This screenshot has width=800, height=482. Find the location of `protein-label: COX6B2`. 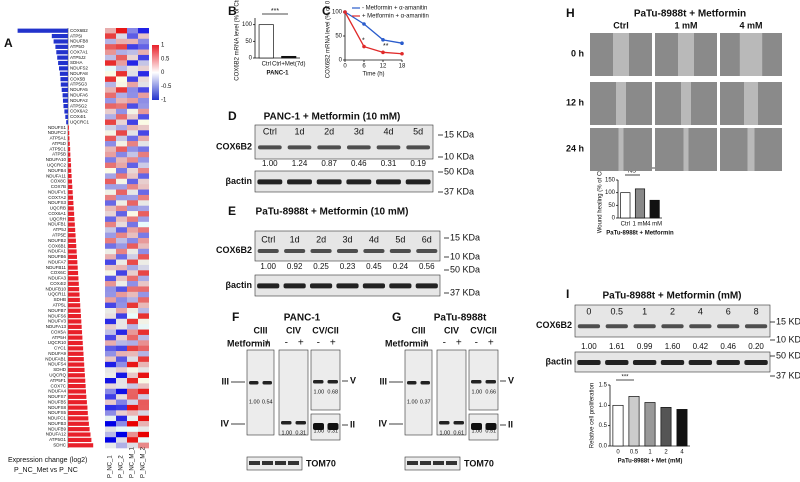

protein-label: COX6B2 is located at coordinates (234, 146).